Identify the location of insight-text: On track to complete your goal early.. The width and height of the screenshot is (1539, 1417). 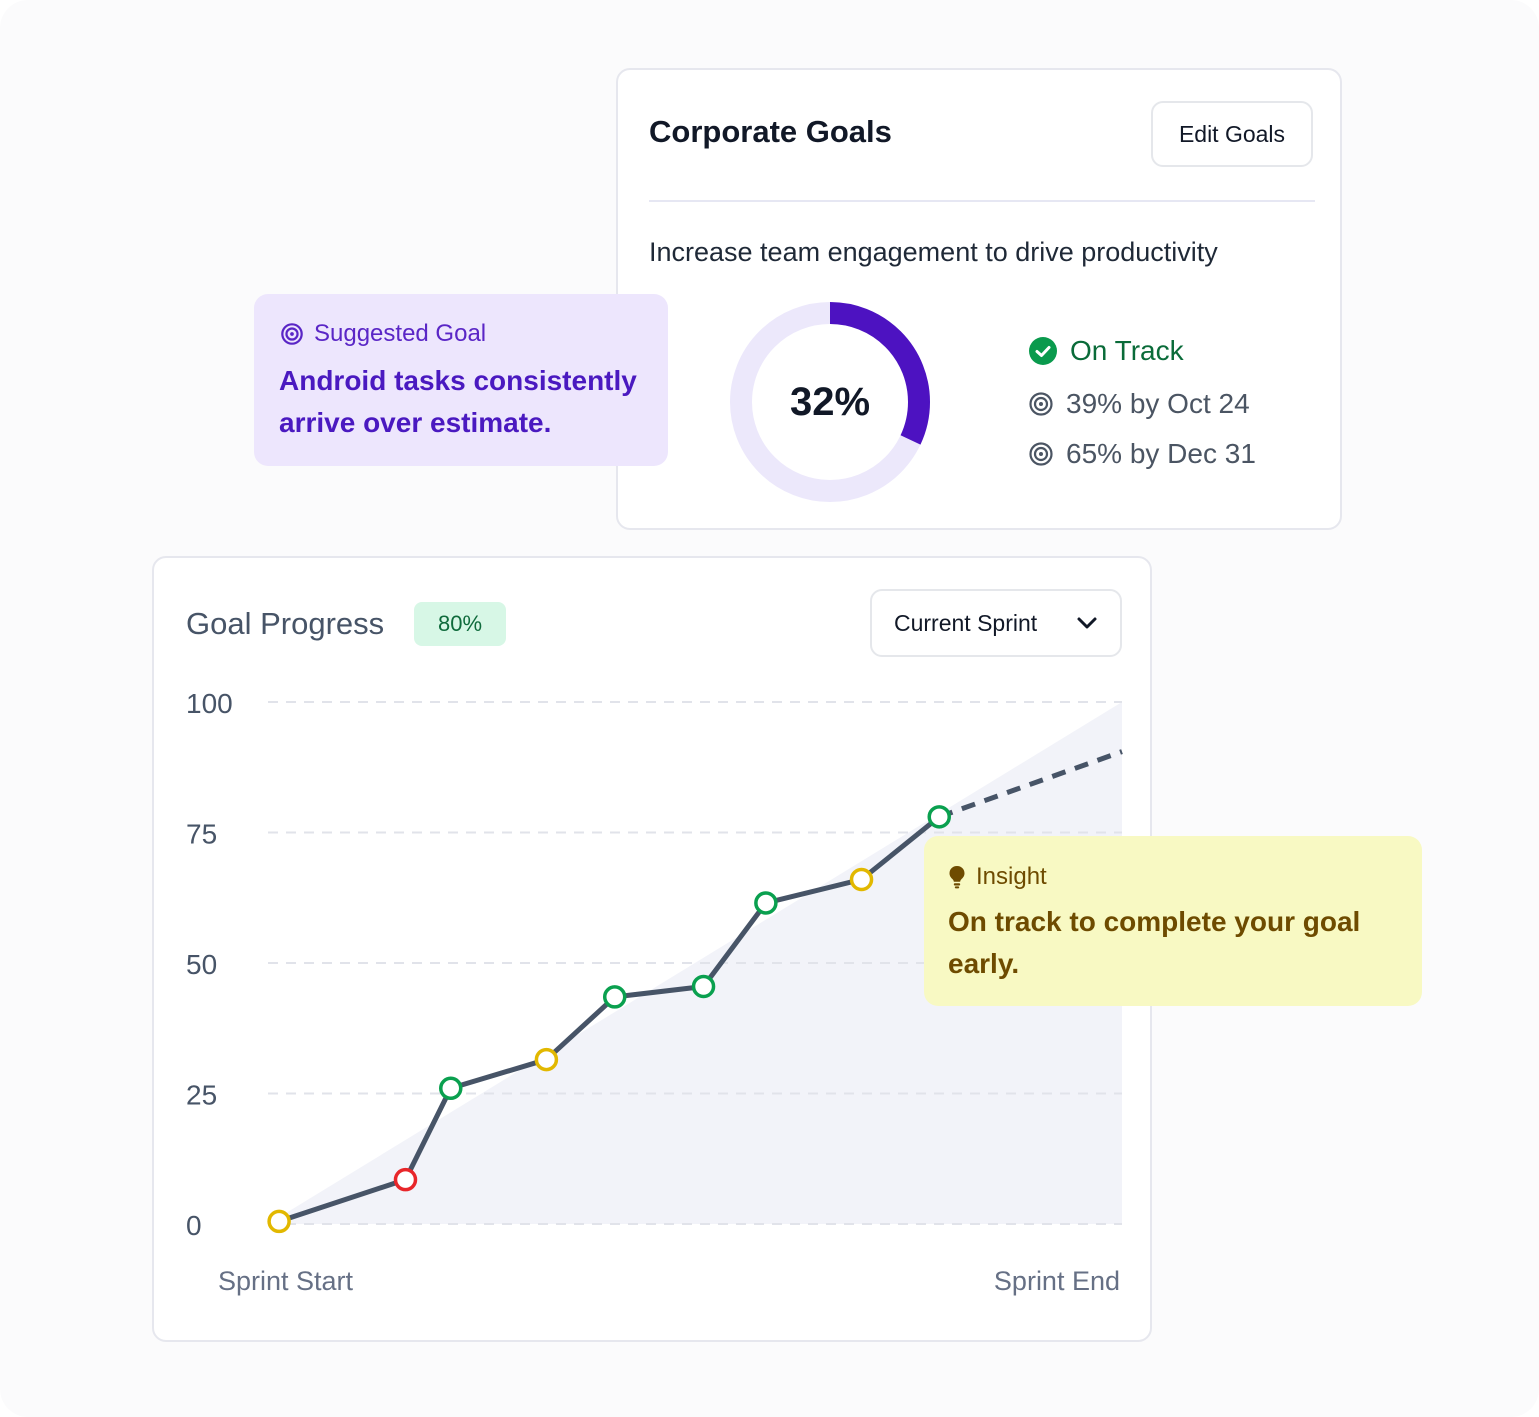
(1154, 942).